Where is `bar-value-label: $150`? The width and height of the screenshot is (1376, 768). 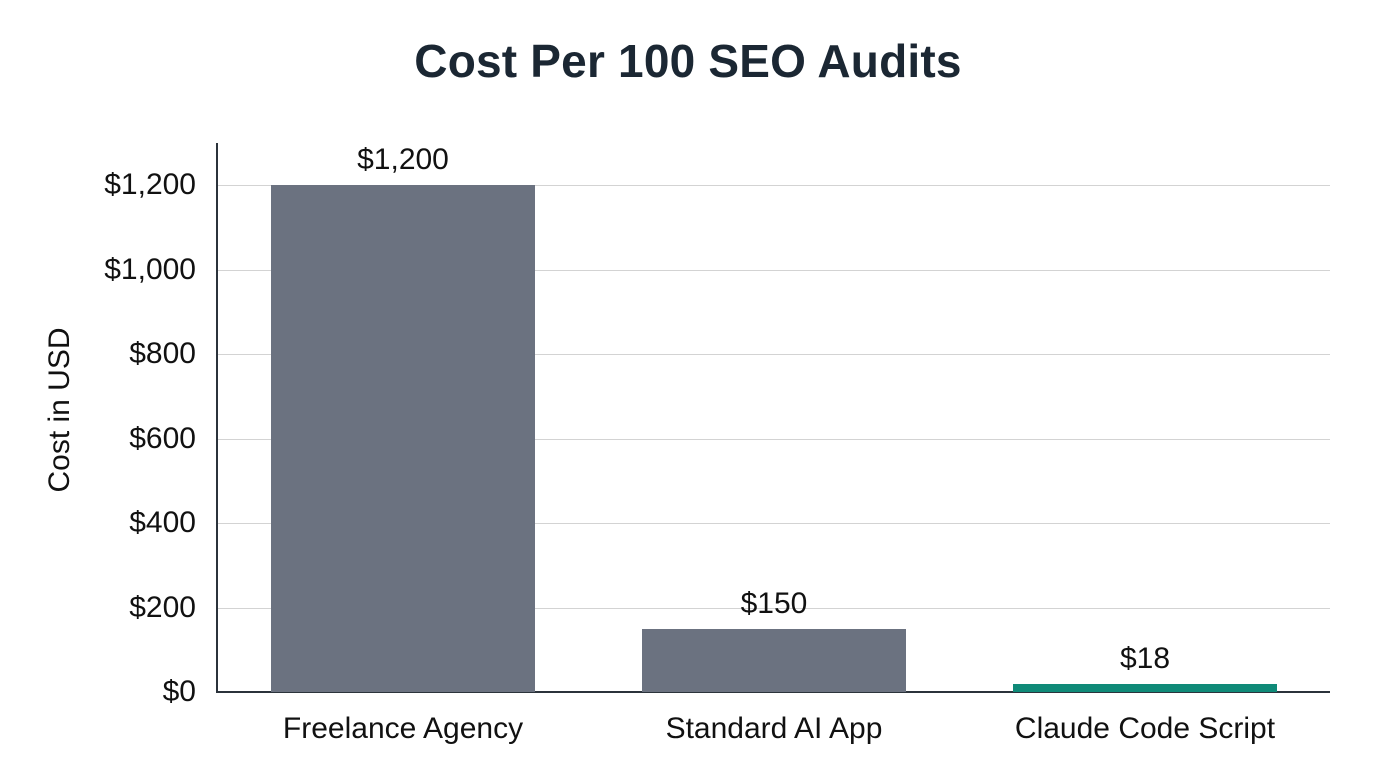 bar-value-label: $150 is located at coordinates (774, 603).